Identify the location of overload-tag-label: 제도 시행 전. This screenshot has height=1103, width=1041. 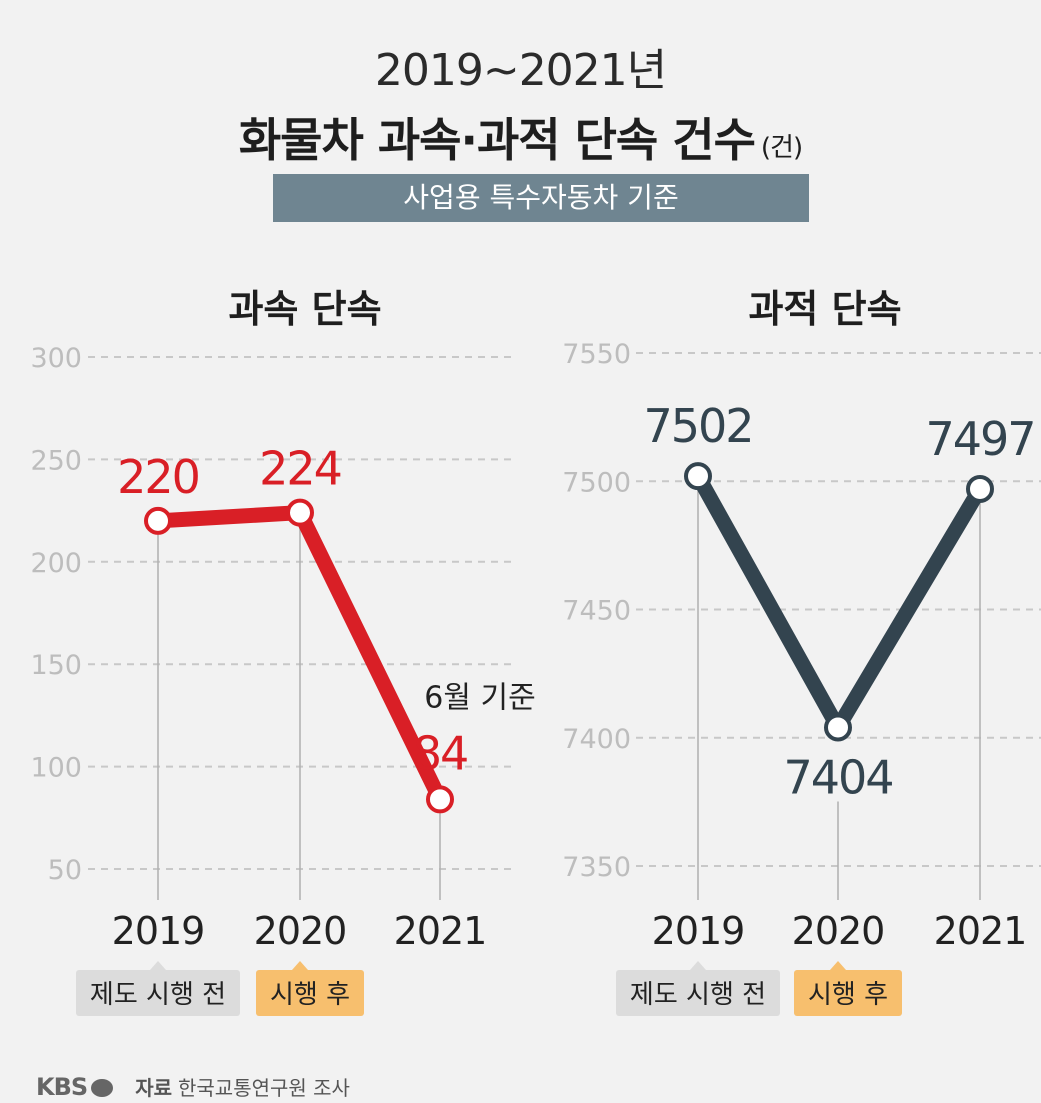
(698, 995).